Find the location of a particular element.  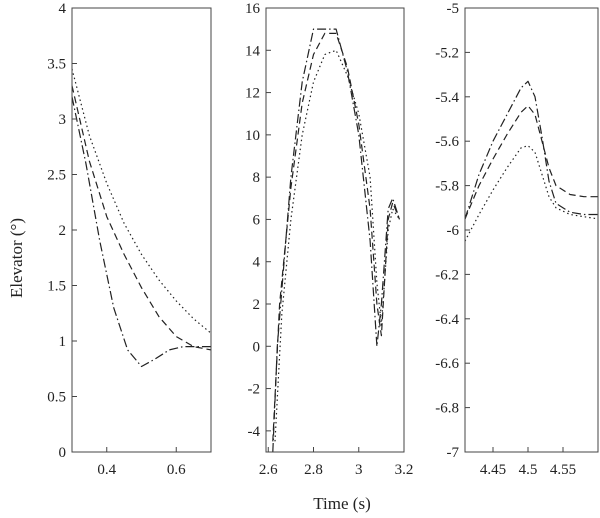

y-tick-label: 10 is located at coordinates (252, 136).